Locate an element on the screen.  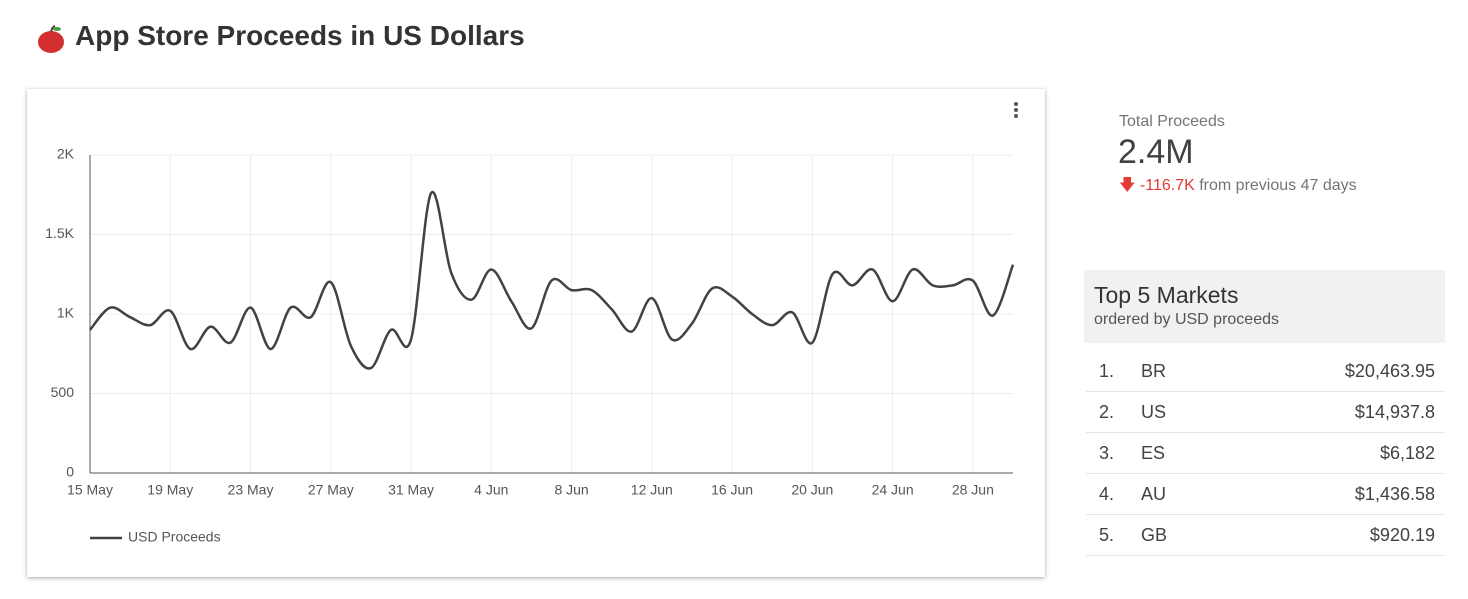
legend-label: USD Proceeds is located at coordinates (174, 537).